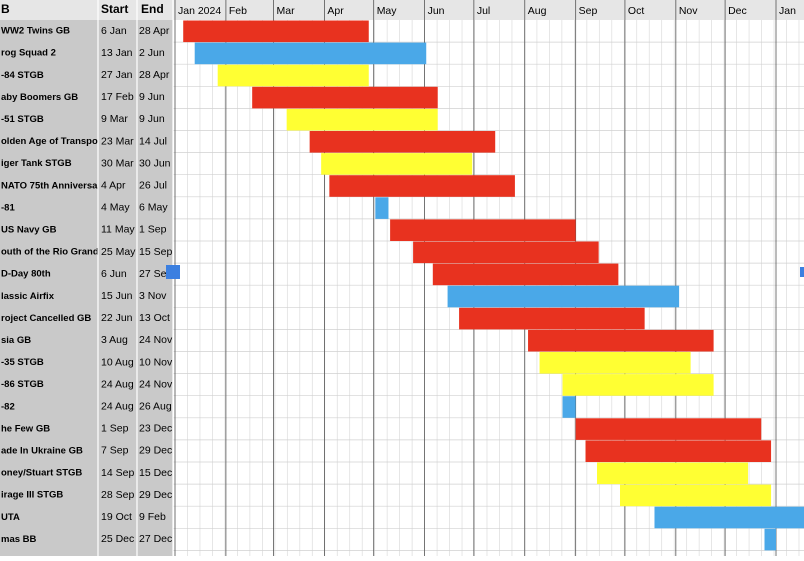 Image resolution: width=804 pixels, height=561 pixels. Describe the element at coordinates (25, 428) in the screenshot. I see `row-name: he Few GB` at that location.